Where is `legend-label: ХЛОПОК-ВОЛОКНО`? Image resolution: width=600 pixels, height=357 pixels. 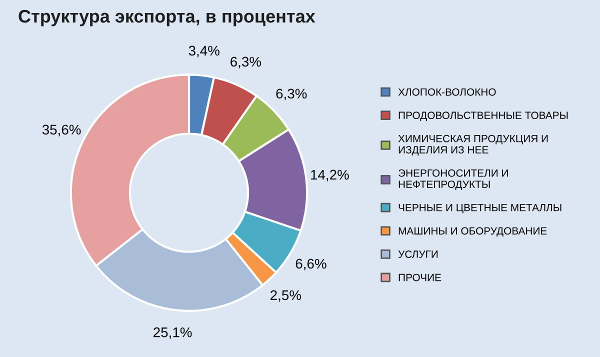
legend-label: ХЛОПОК-ВОЛОКНО is located at coordinates (447, 92).